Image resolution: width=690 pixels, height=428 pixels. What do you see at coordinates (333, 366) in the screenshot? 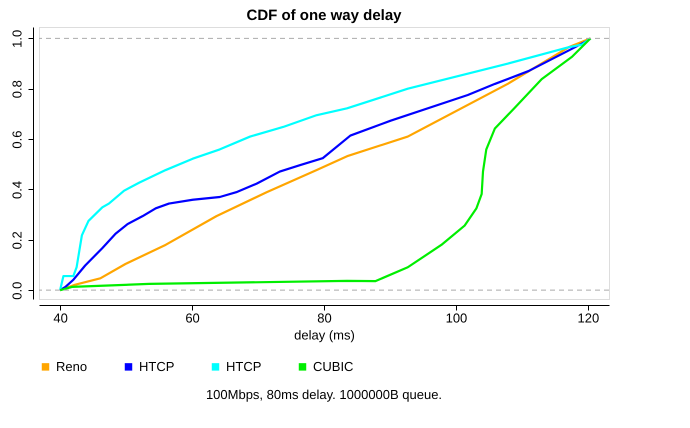
I see `legend-label: CUBIC` at bounding box center [333, 366].